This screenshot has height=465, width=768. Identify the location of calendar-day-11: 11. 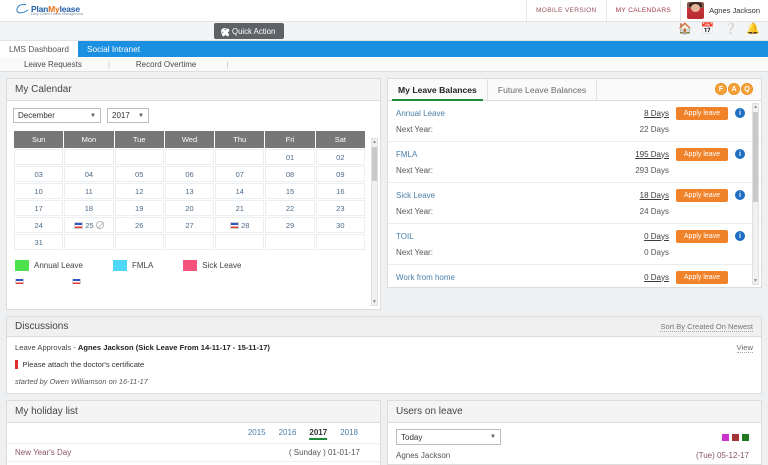
(89, 191).